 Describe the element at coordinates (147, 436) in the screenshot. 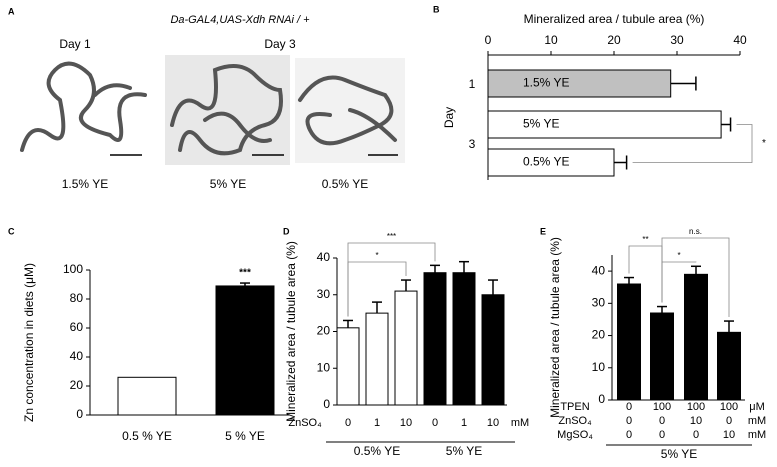

I see `x-tick-label: 0.5 % YE` at that location.